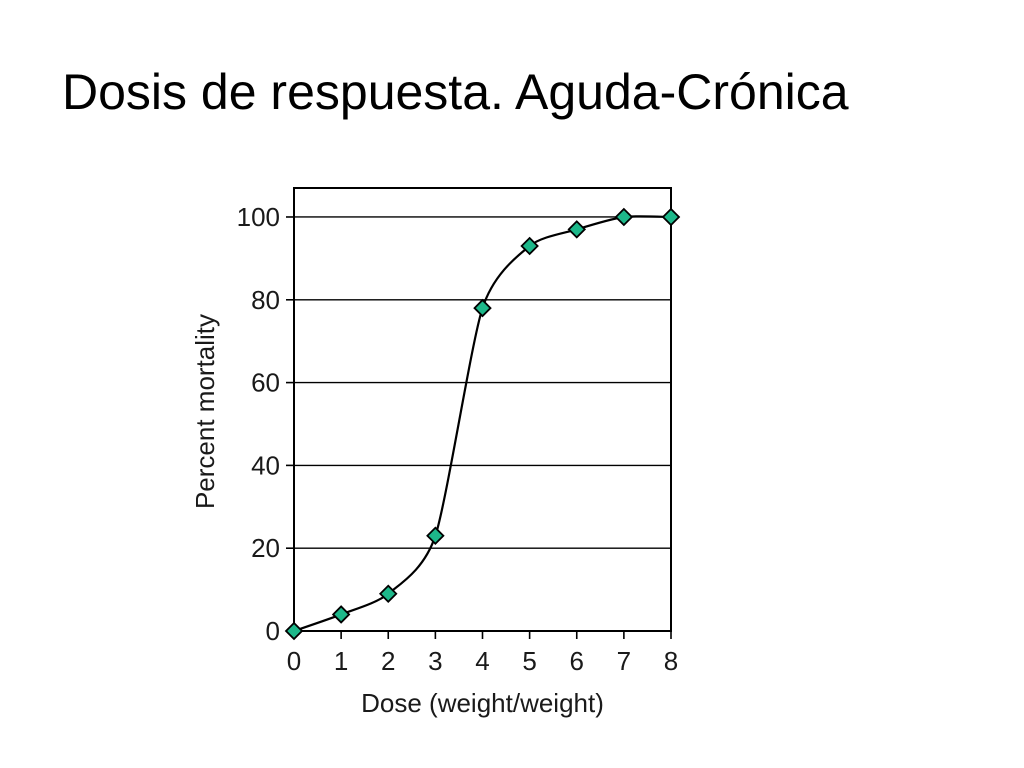  Describe the element at coordinates (205, 411) in the screenshot. I see `y-axis-label: Percent mortality` at that location.